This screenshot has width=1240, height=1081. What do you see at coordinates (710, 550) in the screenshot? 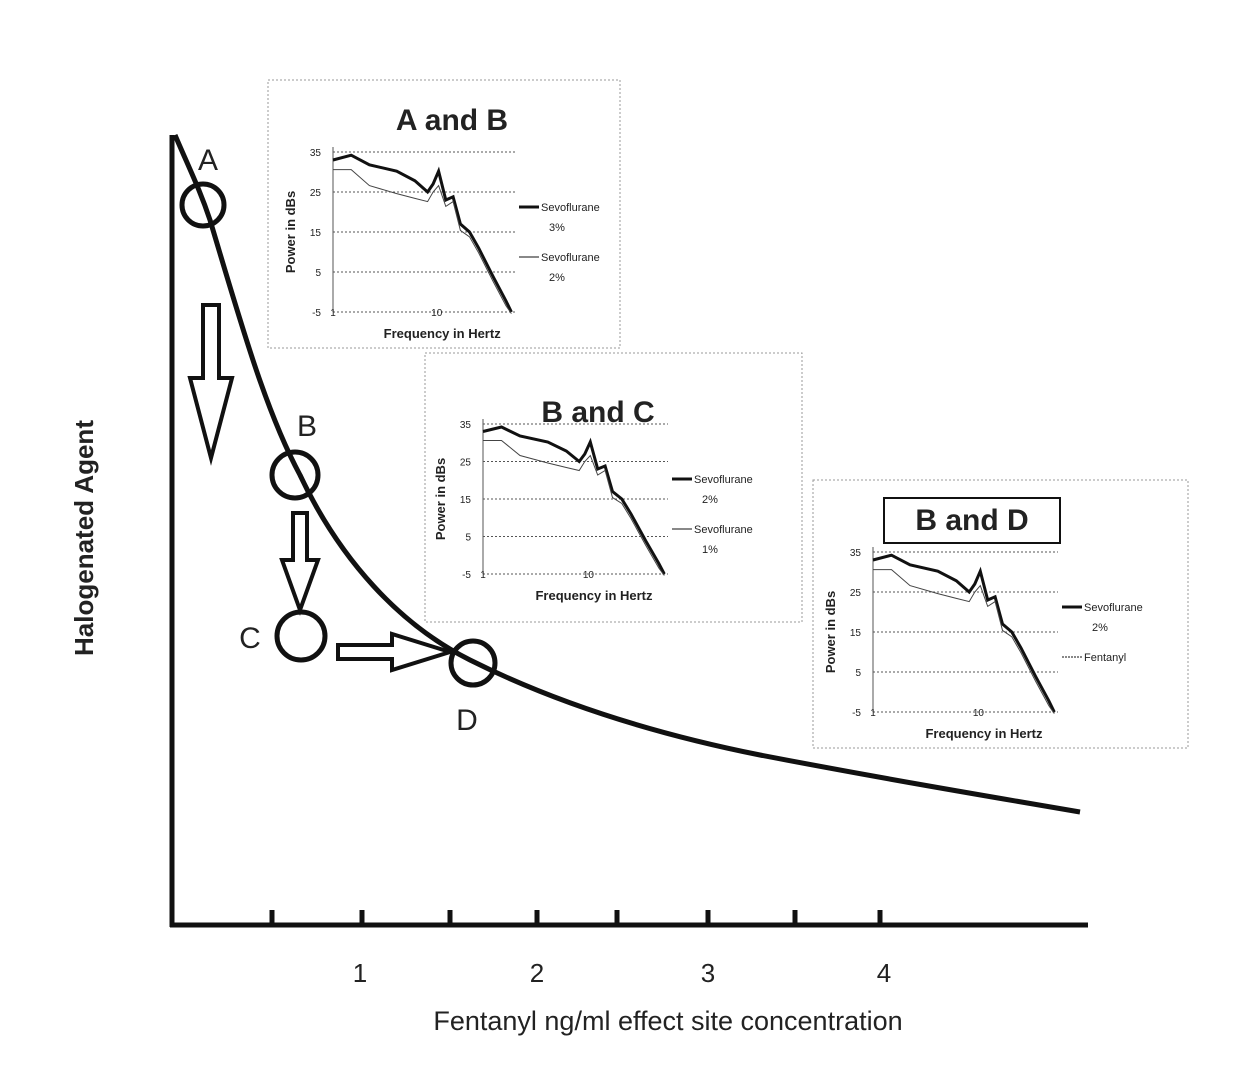
I see `legend-label: 1%` at bounding box center [710, 550].